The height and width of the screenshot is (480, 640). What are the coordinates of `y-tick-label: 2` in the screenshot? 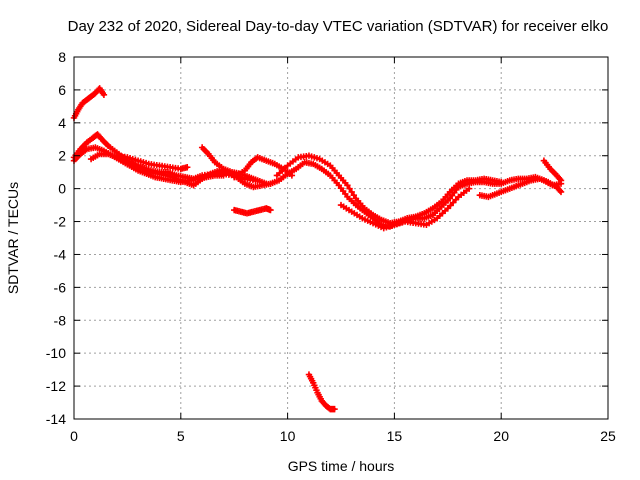 It's located at (62, 156).